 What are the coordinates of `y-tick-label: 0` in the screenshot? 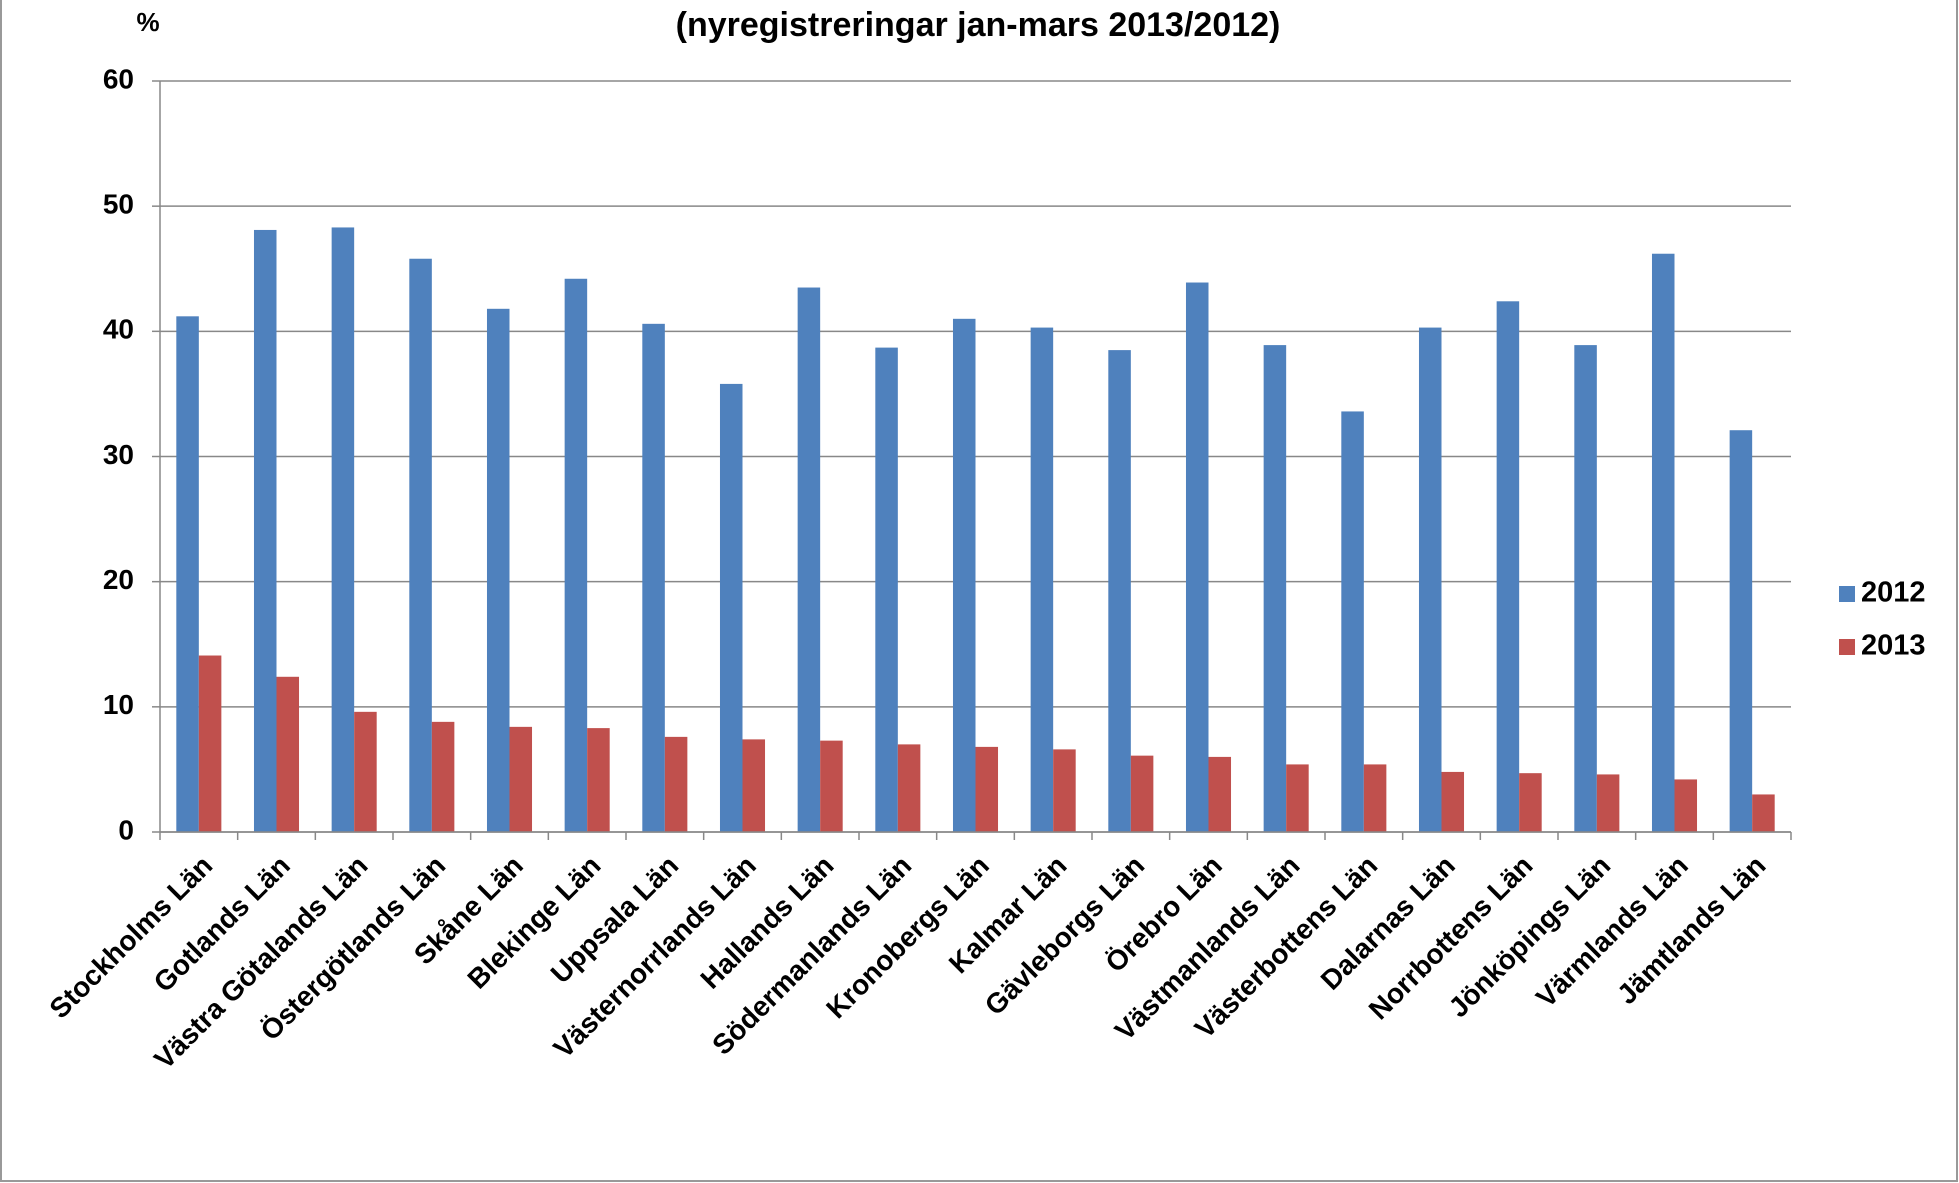 It's located at (126, 829).